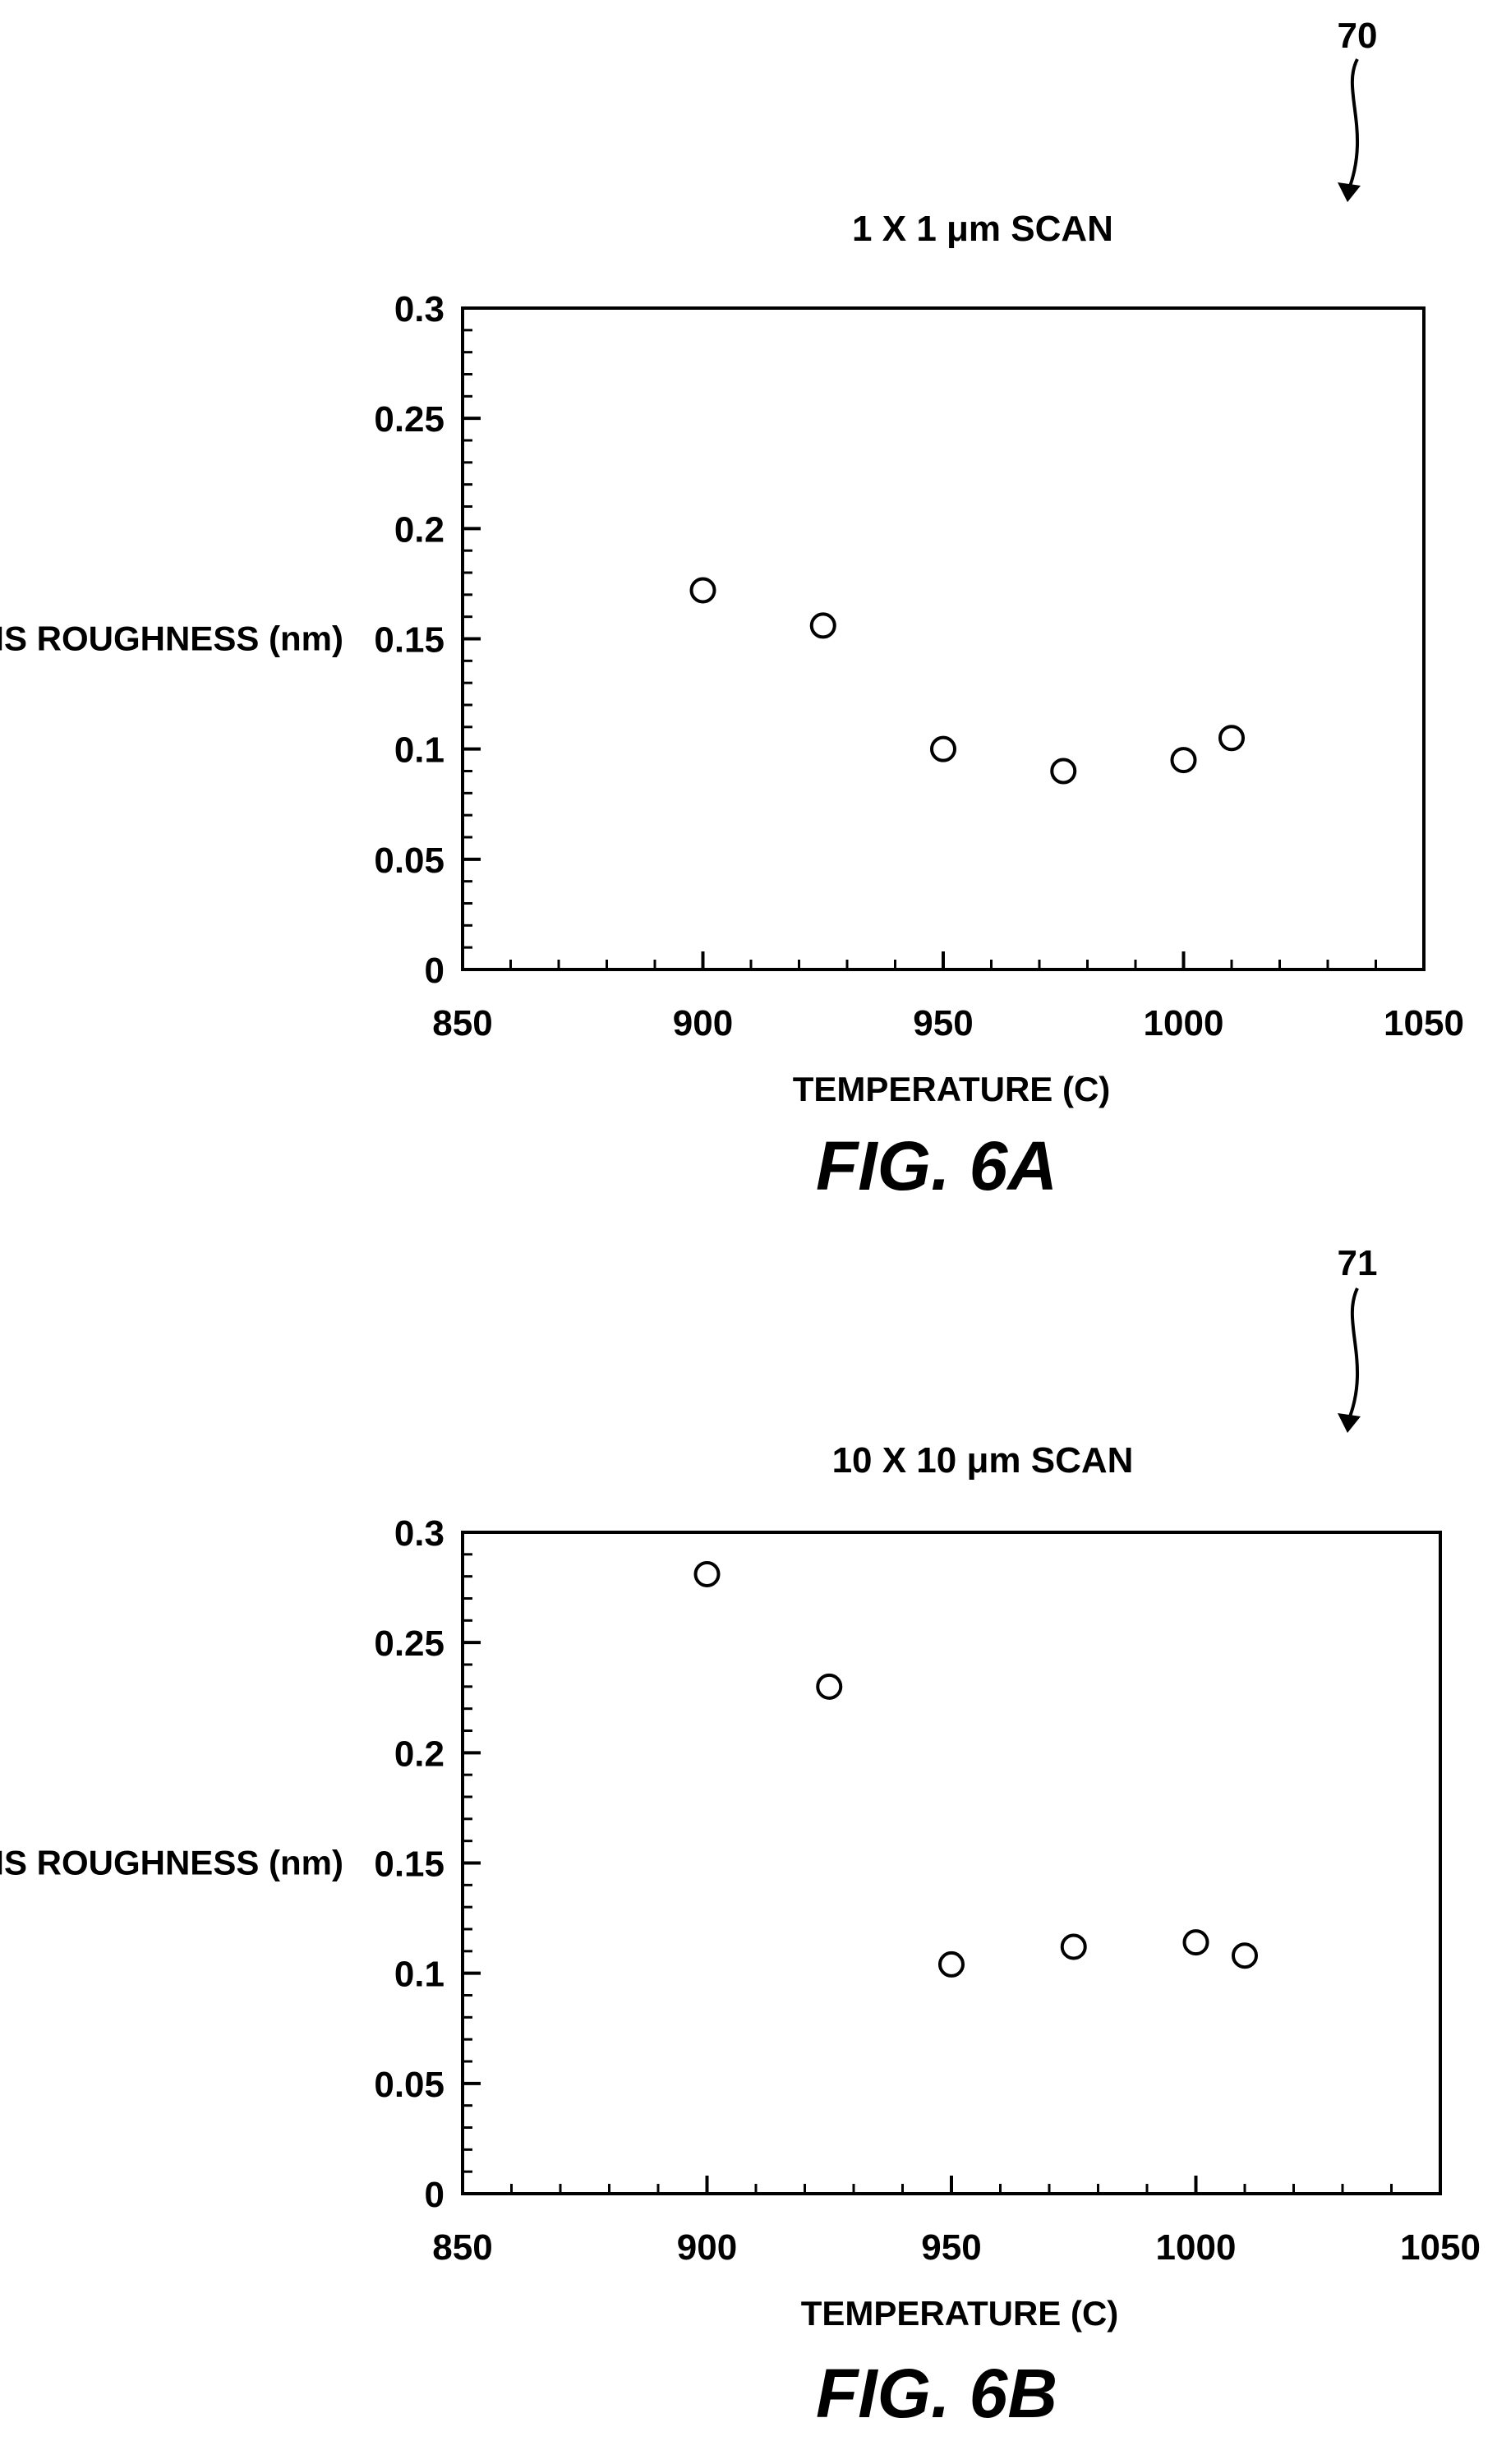  Describe the element at coordinates (983, 1461) in the screenshot. I see `chart-title: 10 X 10 μm SCAN` at that location.